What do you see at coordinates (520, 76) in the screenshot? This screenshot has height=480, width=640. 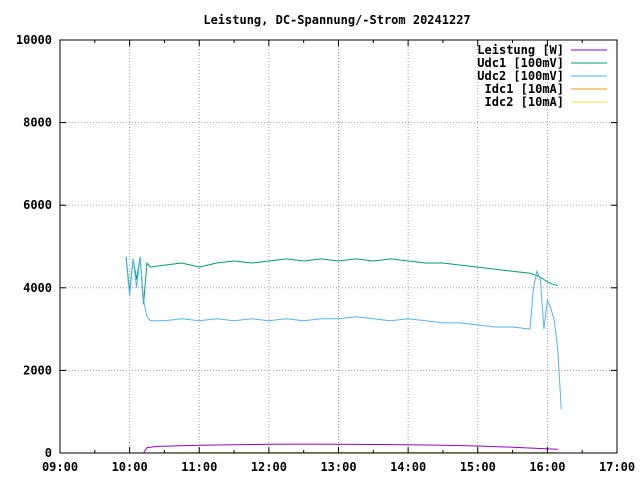 I see `legend-label-2: Udc2 [100mV]` at bounding box center [520, 76].